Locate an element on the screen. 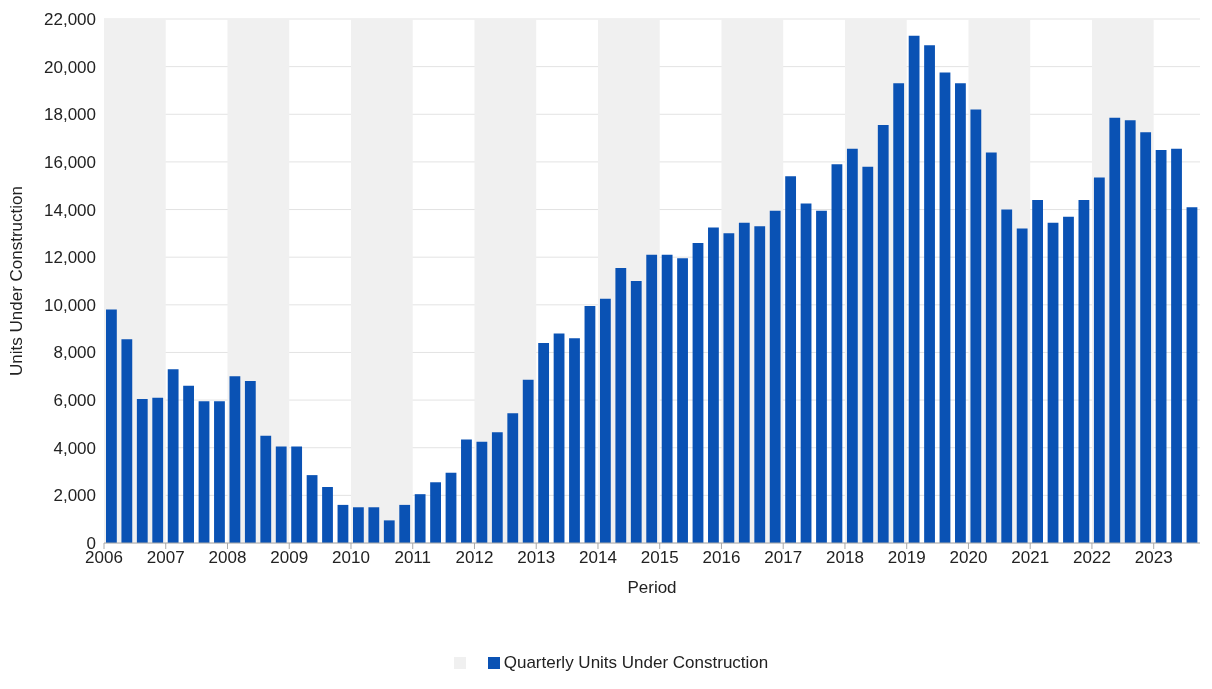  y-tick-label: 18,000 is located at coordinates (70, 115).